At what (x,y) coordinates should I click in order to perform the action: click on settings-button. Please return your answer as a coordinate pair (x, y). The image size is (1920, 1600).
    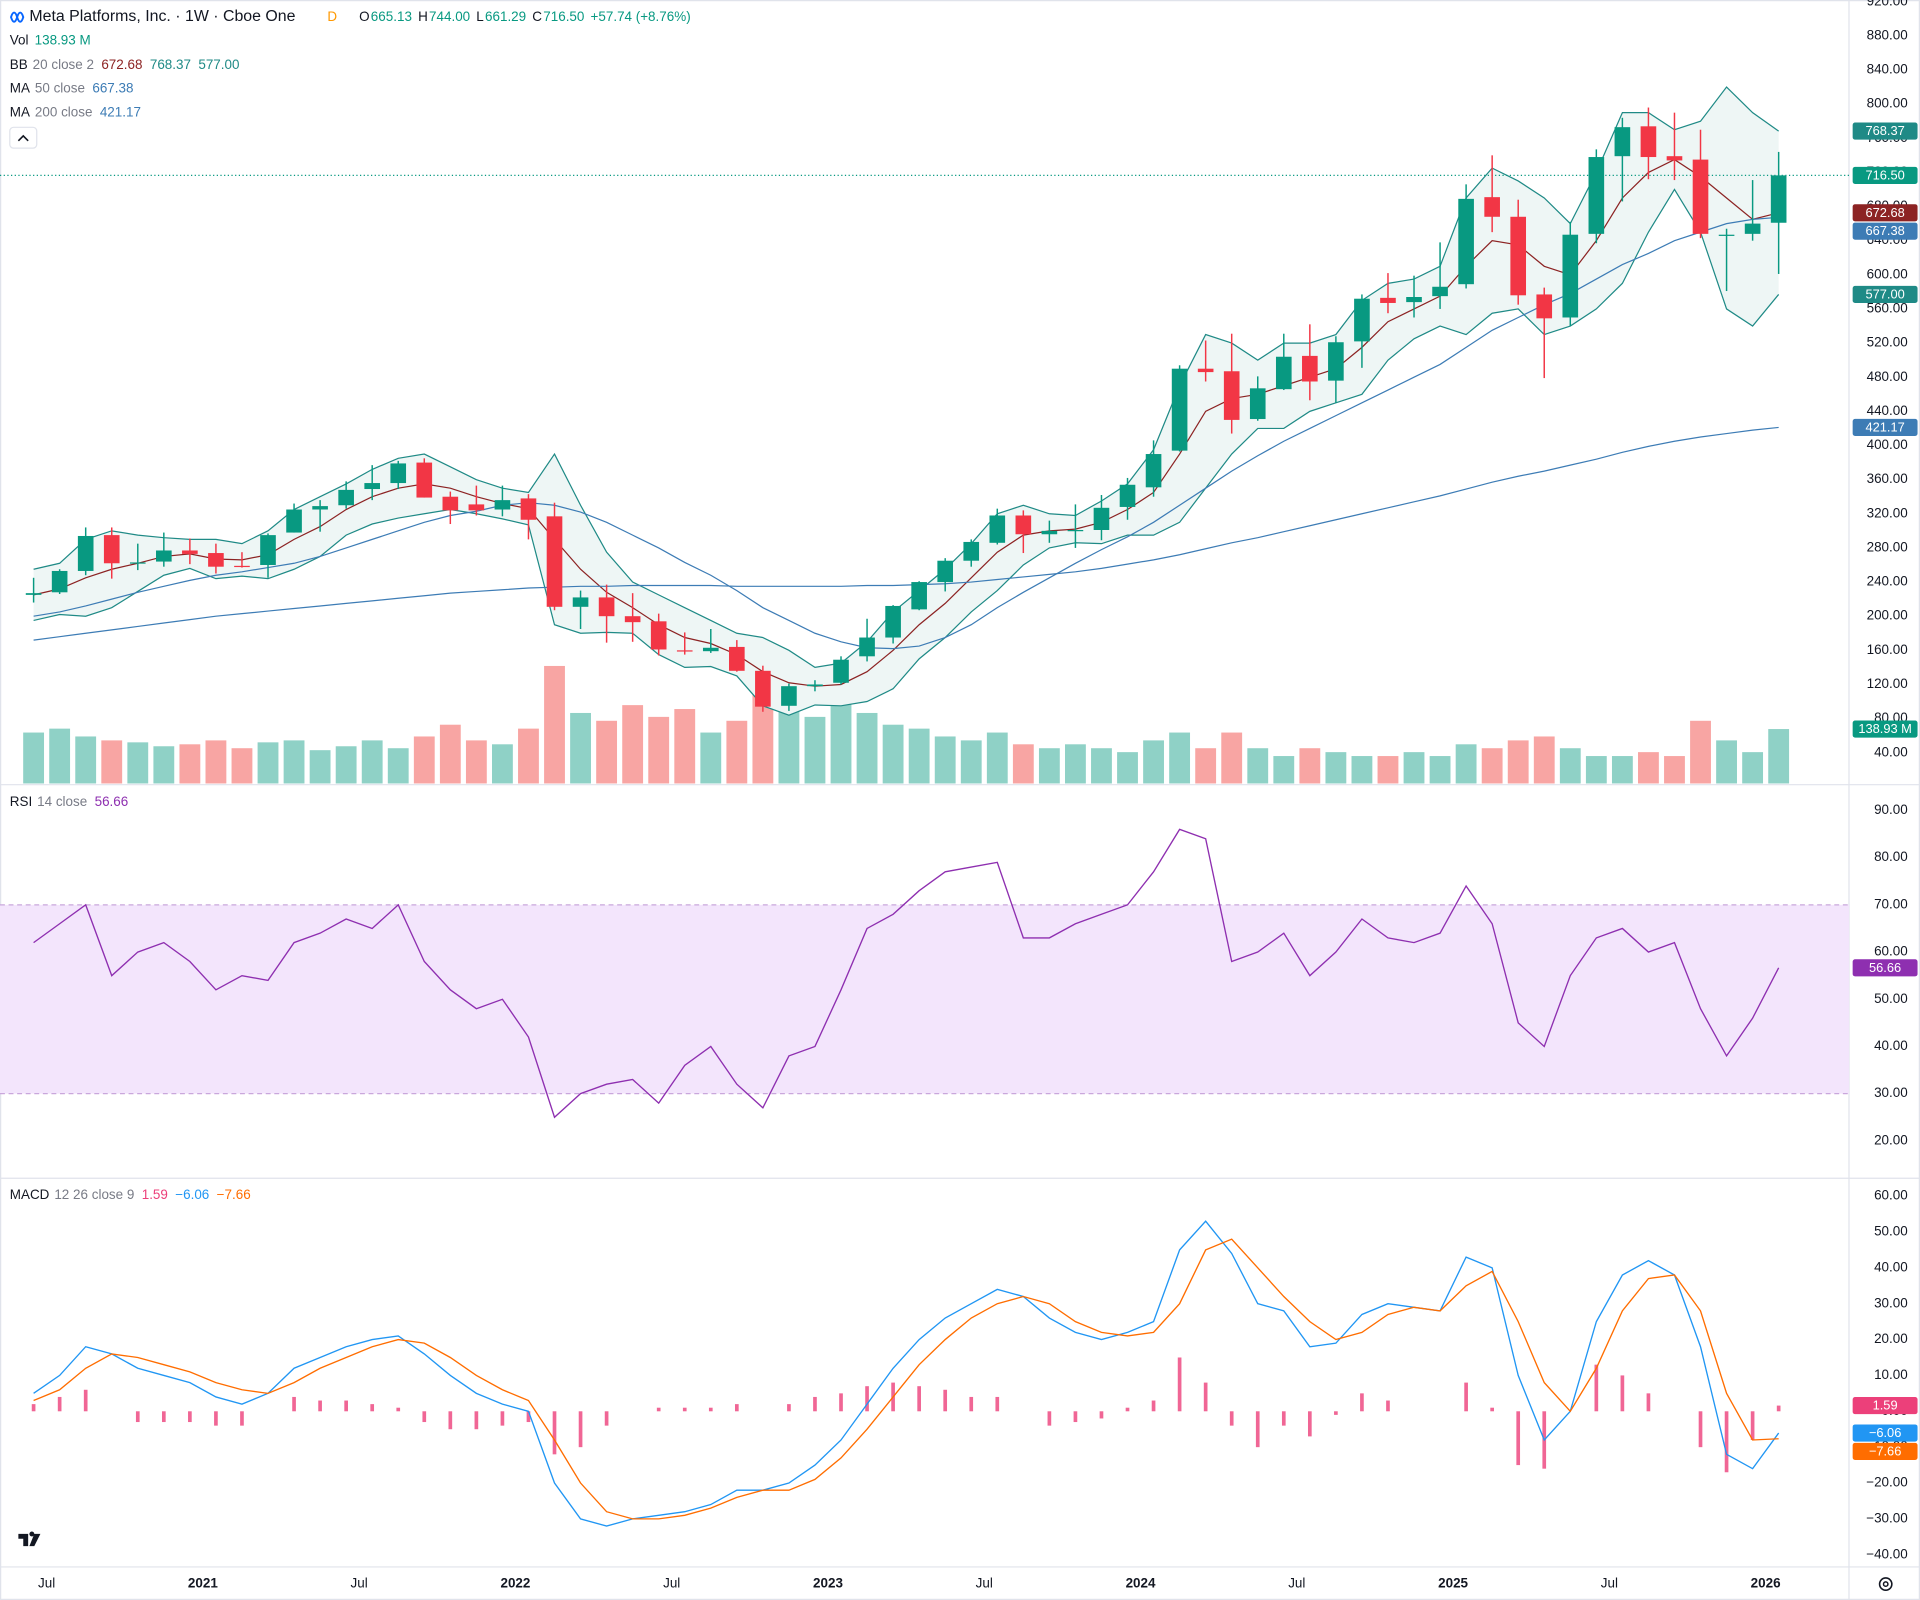
    Looking at the image, I should click on (1885, 1584).